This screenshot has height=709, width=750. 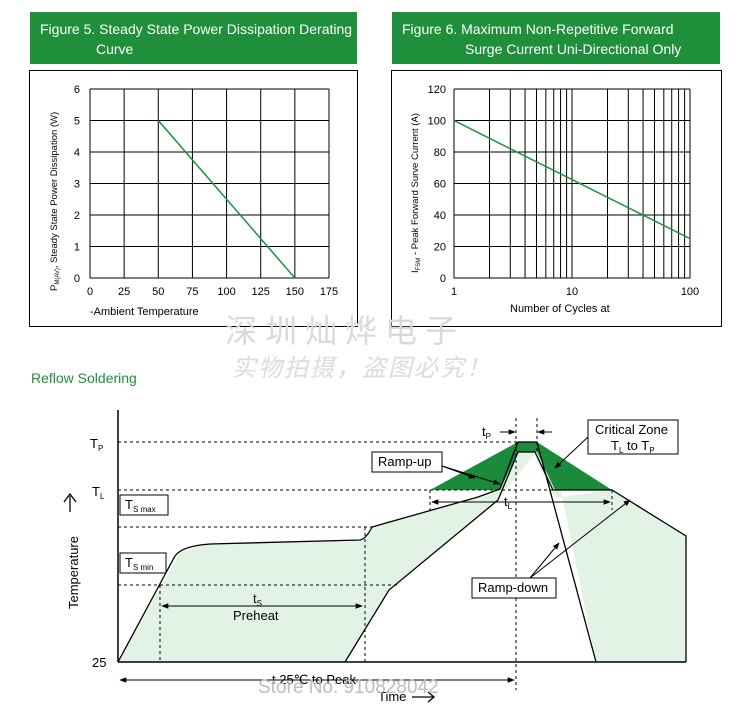 What do you see at coordinates (257, 599) in the screenshot?
I see `ts-label: tS` at bounding box center [257, 599].